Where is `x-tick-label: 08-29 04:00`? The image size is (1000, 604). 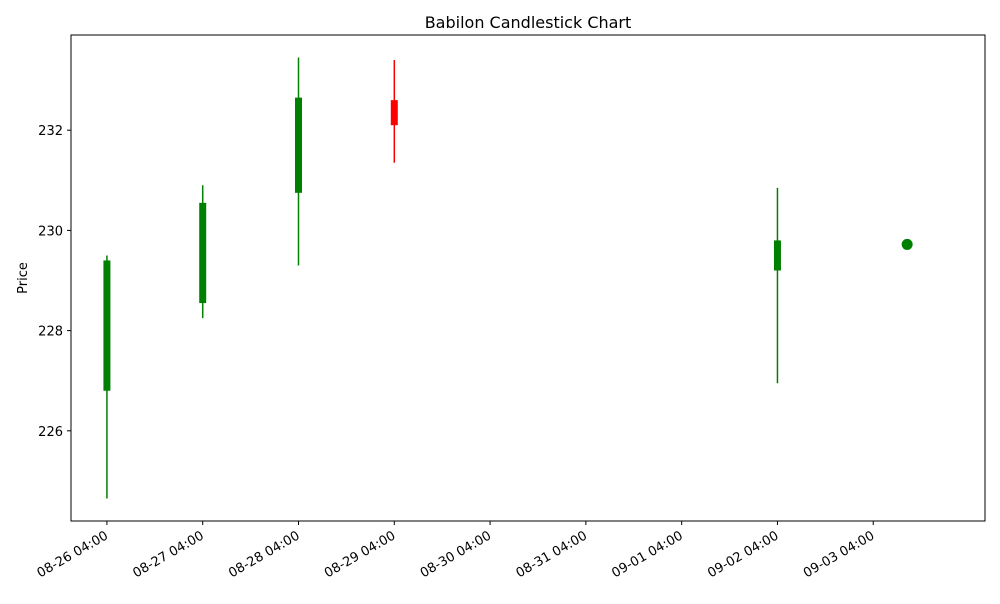
x-tick-label: 08-29 04:00 is located at coordinates (360, 554).